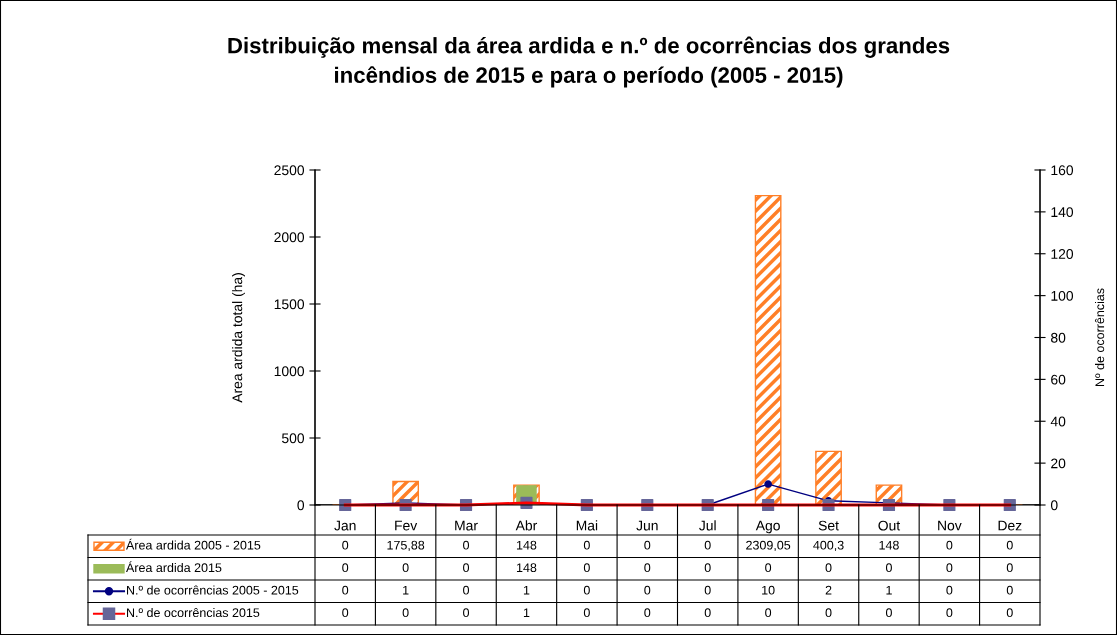  What do you see at coordinates (193, 544) in the screenshot?
I see `legend-label: Área ardida 2005 - 2015` at bounding box center [193, 544].